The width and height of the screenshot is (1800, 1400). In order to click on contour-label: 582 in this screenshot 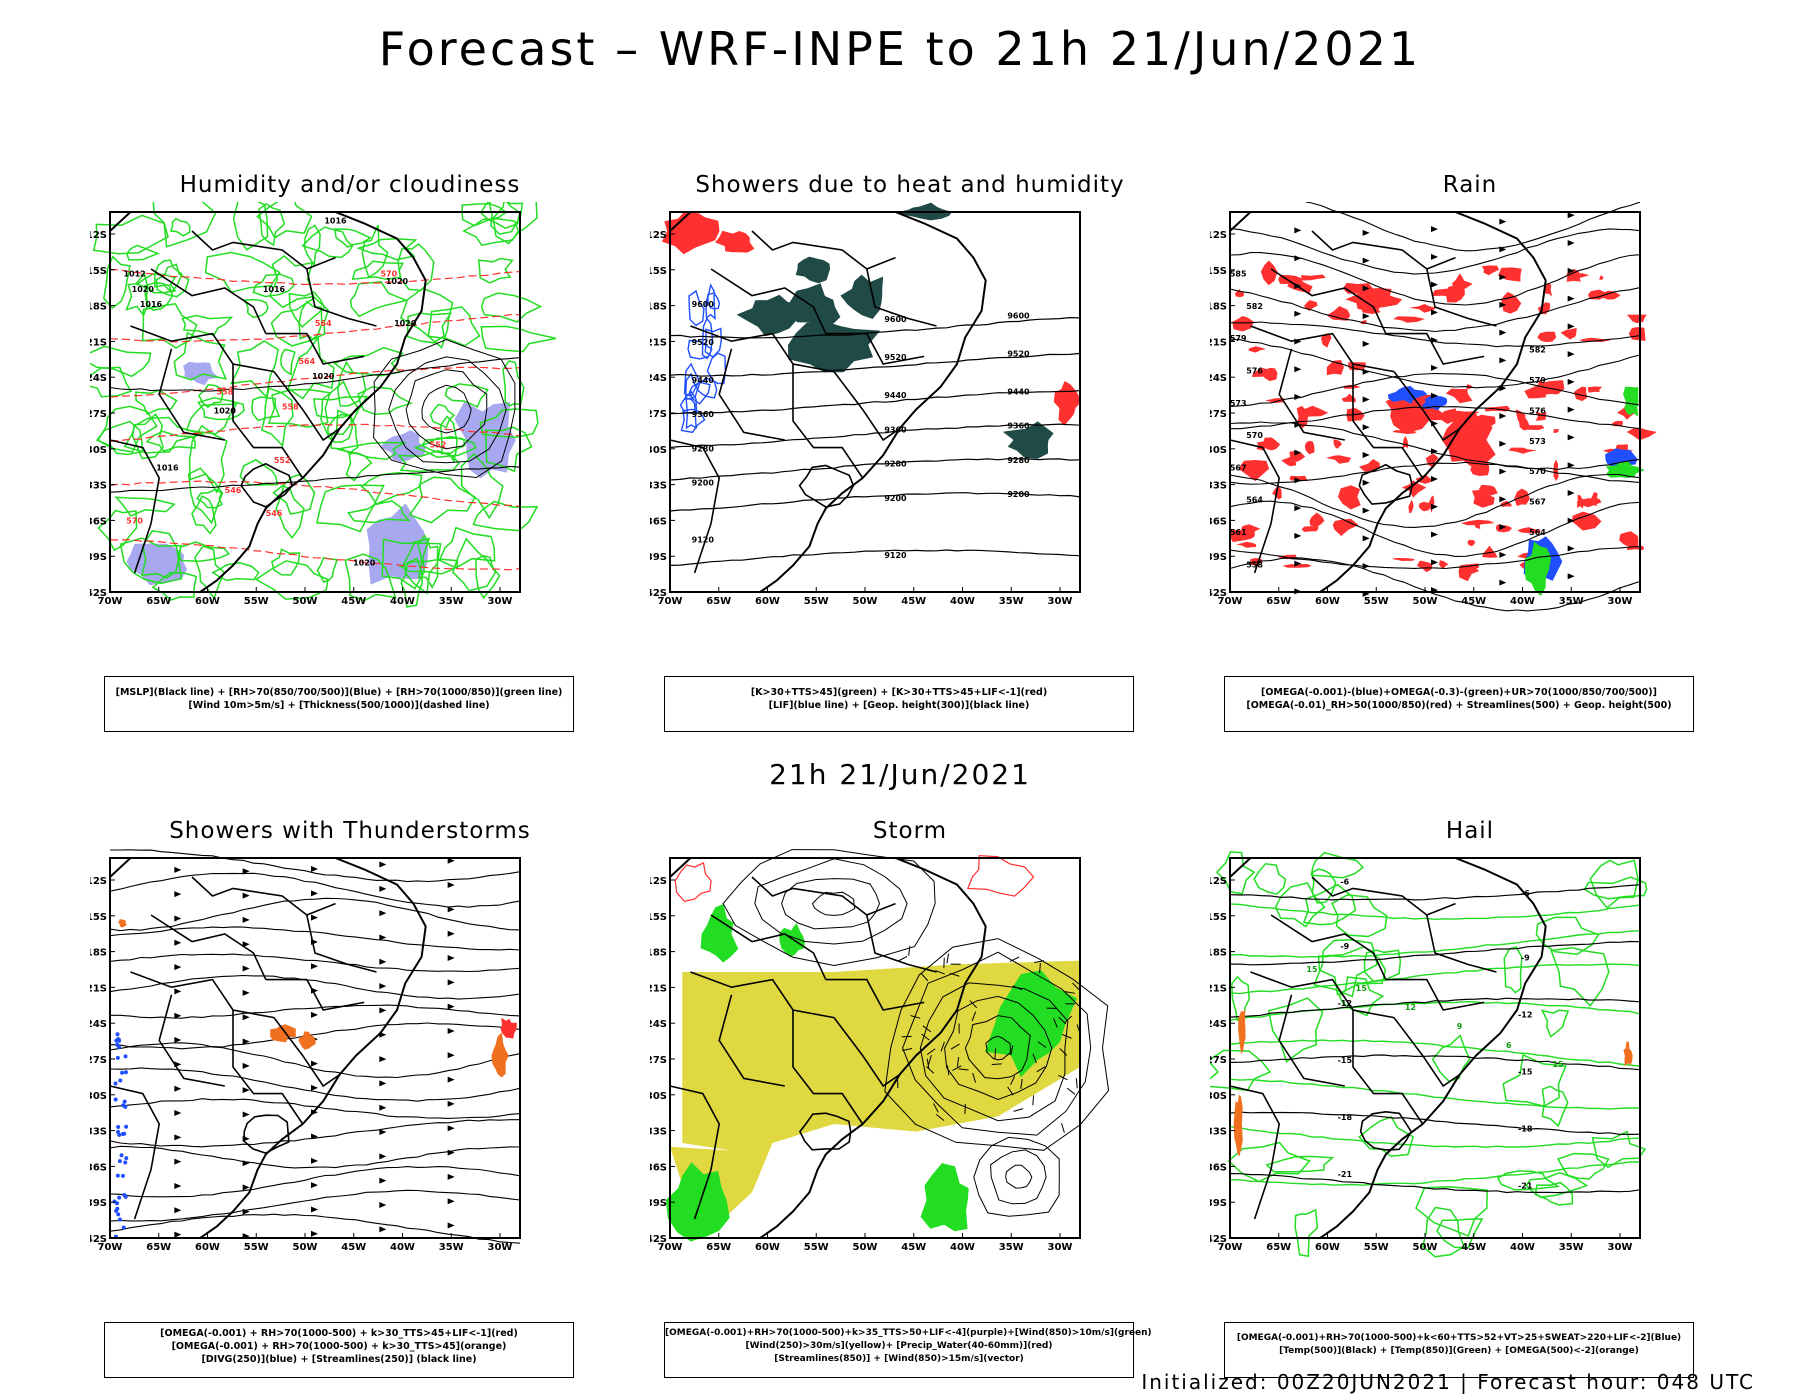, I will do `click(1254, 306)`.